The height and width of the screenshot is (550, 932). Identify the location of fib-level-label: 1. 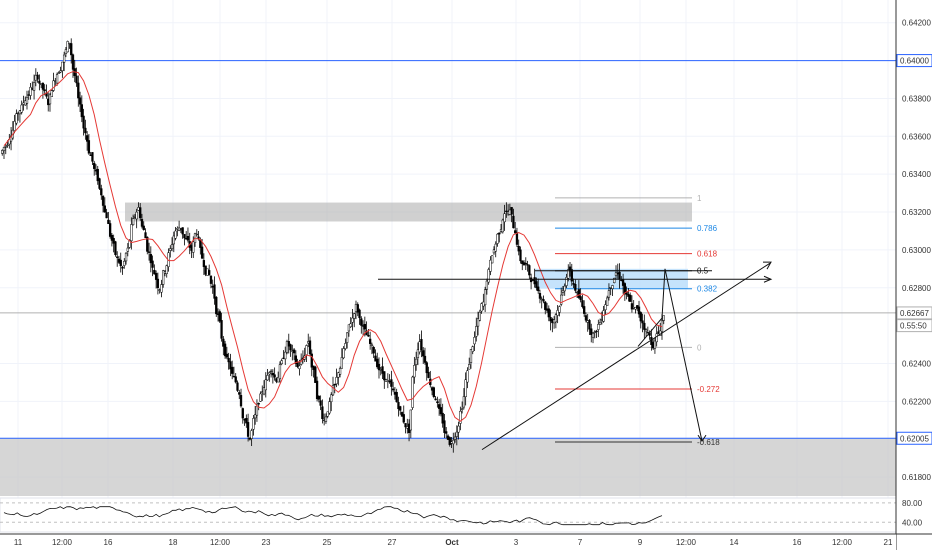
(699, 198).